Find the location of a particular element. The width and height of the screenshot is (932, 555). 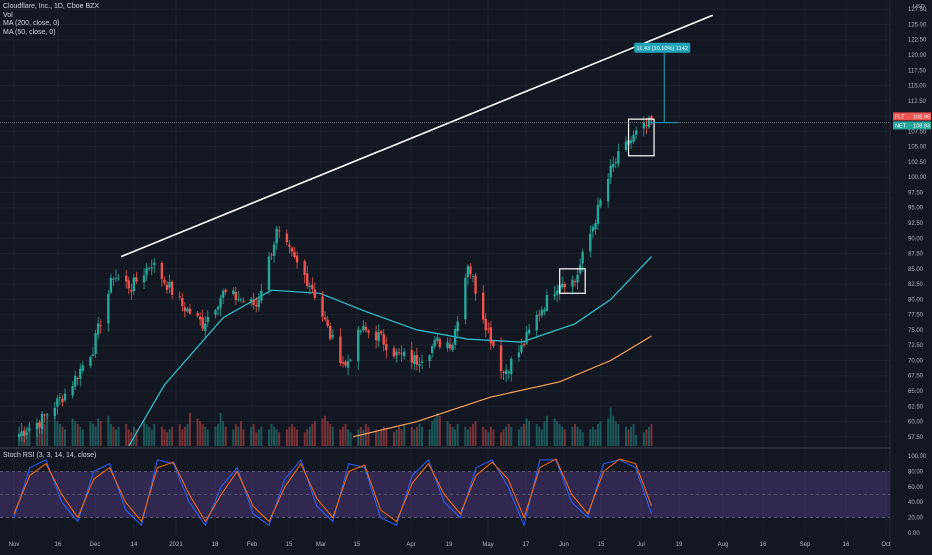

y-tick-label: 72.50 is located at coordinates (916, 346).